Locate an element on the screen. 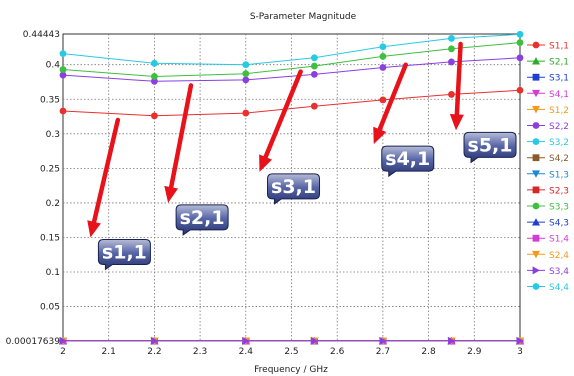 Image resolution: width=574 pixels, height=376 pixels. legend-label: S3,3 is located at coordinates (559, 208).